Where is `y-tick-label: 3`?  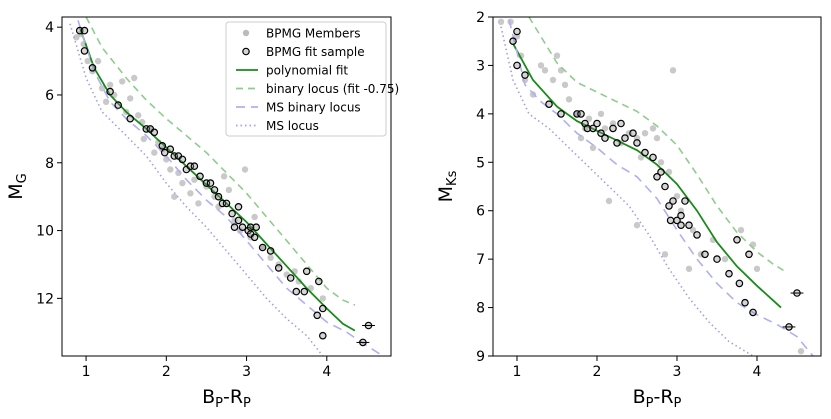
y-tick-label: 3 is located at coordinates (480, 66).